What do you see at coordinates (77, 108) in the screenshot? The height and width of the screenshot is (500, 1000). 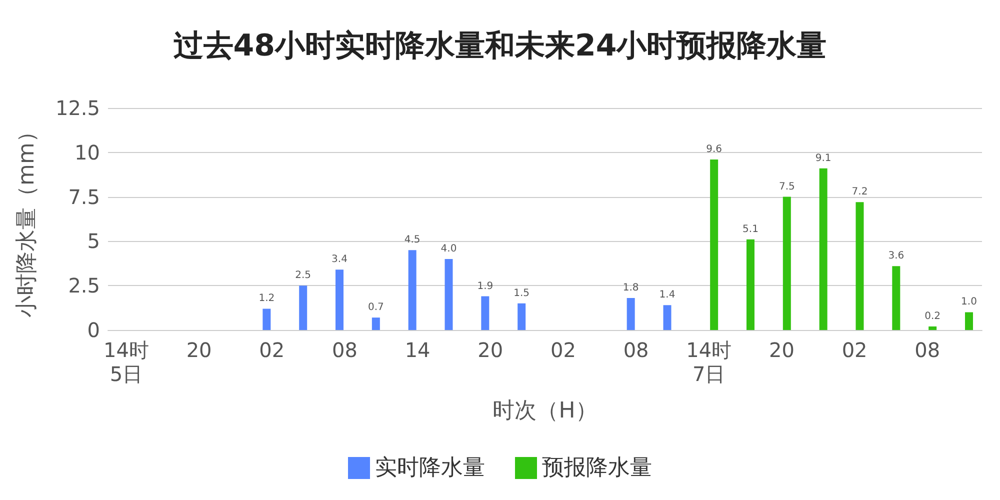 I see `y-tick-label: 12.5` at bounding box center [77, 108].